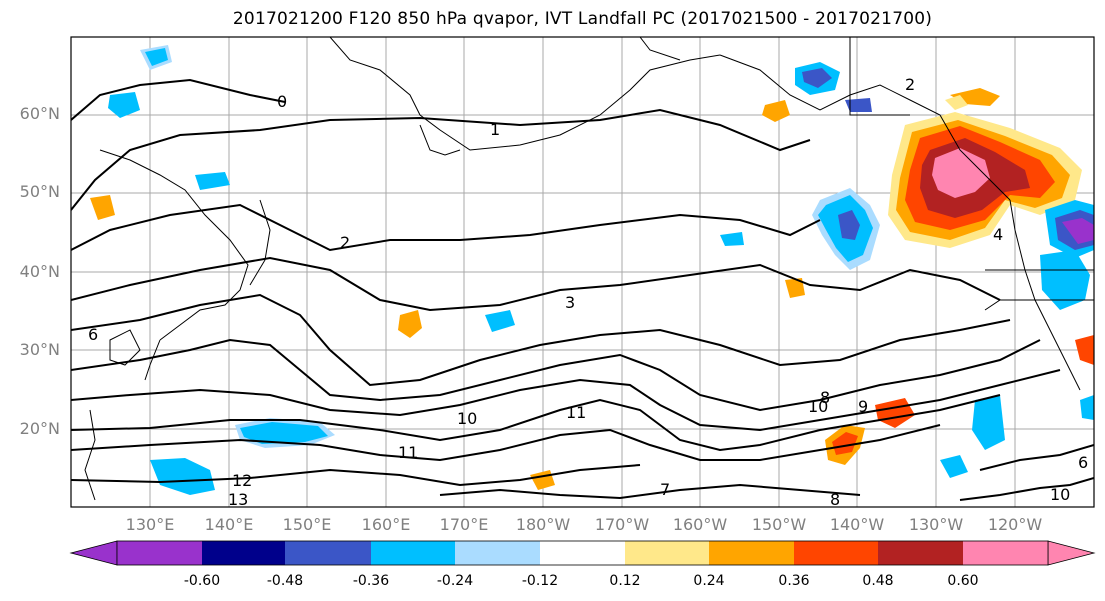 Image resolution: width=1105 pixels, height=601 pixels. What do you see at coordinates (202, 581) in the screenshot?
I see `colorbar-tick-label: -0.60` at bounding box center [202, 581].